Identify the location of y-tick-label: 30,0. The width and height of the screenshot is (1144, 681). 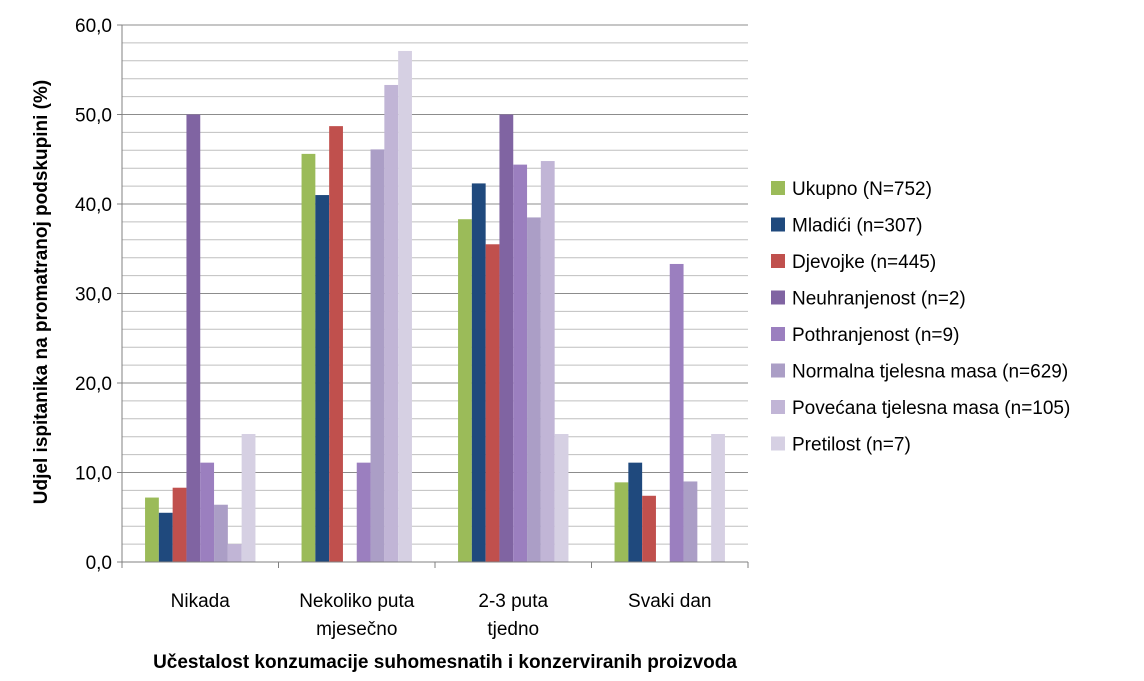
(93, 295).